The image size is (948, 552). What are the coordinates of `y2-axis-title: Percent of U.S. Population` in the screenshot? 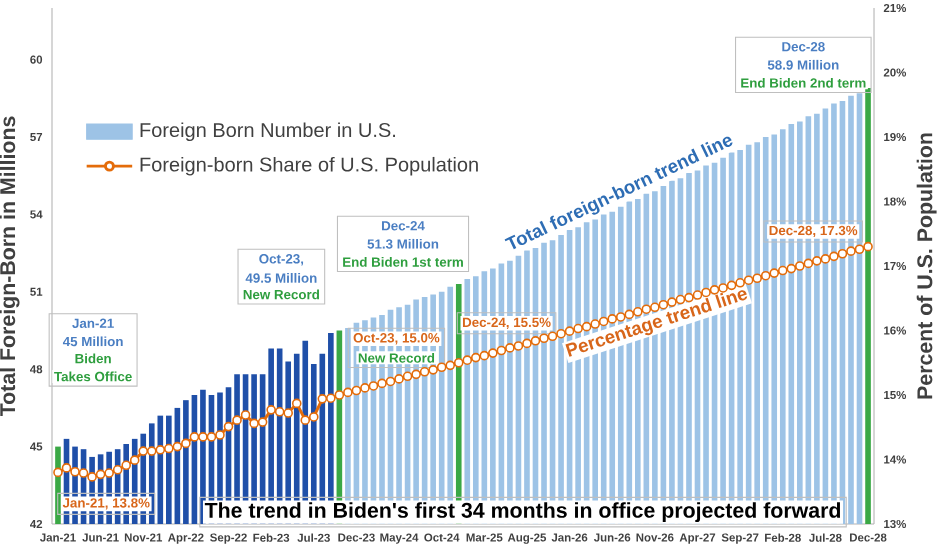 It's located at (926, 266).